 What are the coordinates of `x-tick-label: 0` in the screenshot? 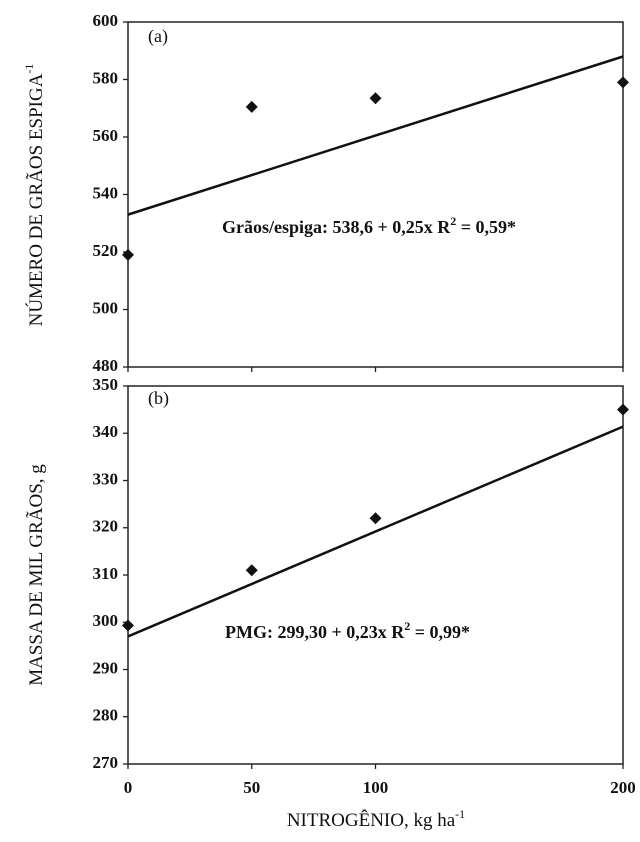 It's located at (128, 787).